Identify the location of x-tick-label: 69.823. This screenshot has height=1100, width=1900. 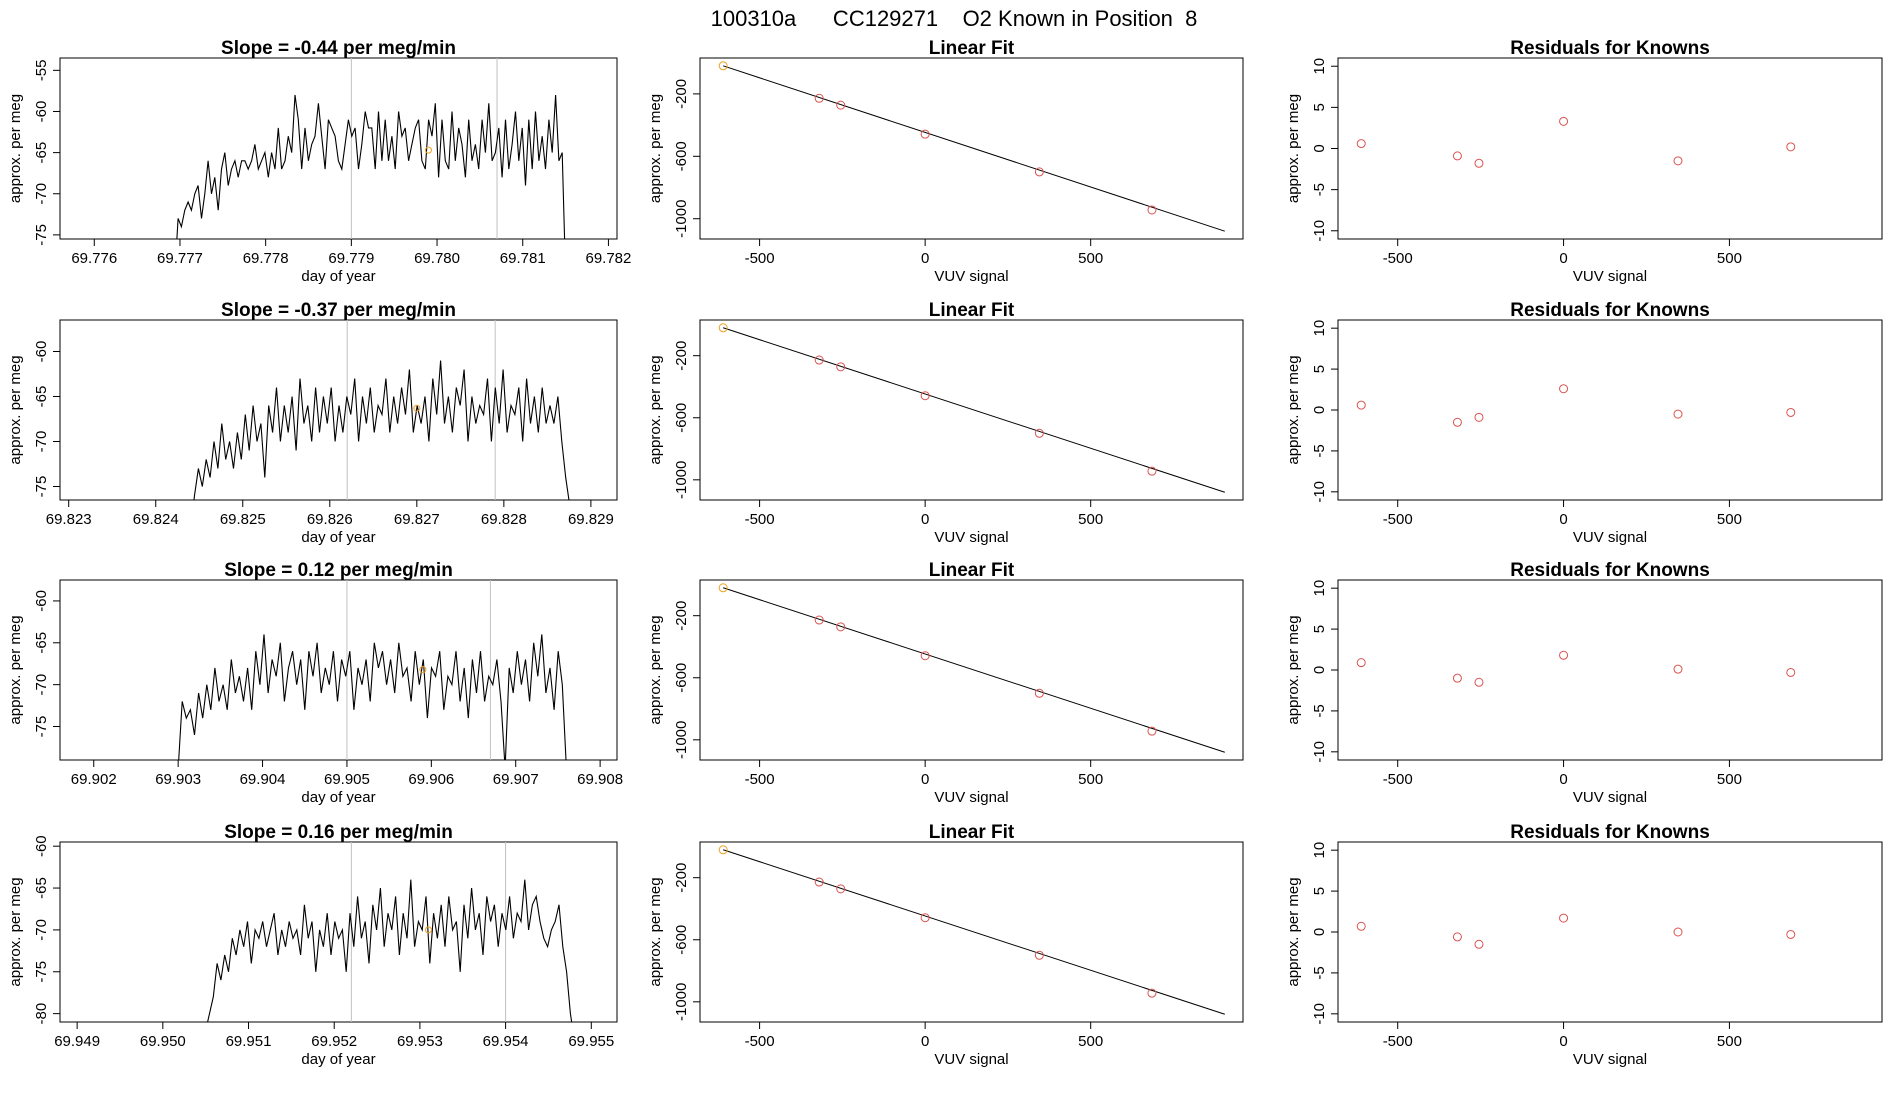
(69, 519).